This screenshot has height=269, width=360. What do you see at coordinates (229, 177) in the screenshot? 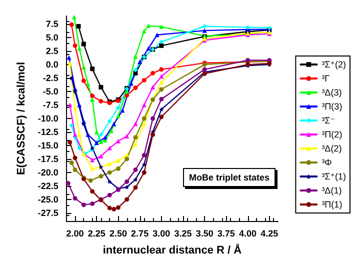
I see `annotation: MoBe triplet states` at bounding box center [229, 177].